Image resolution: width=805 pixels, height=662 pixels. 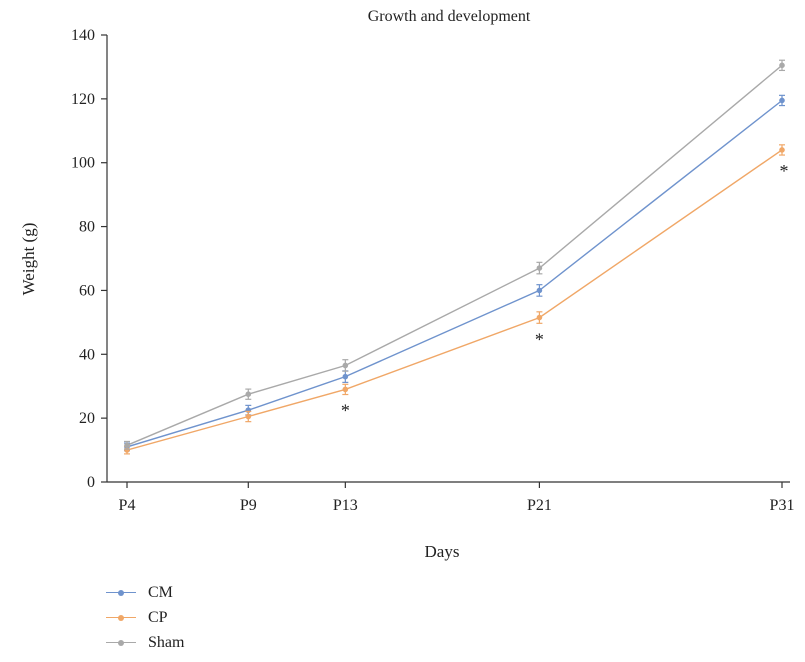 I want to click on y-tick-label: 140, so click(x=83, y=35).